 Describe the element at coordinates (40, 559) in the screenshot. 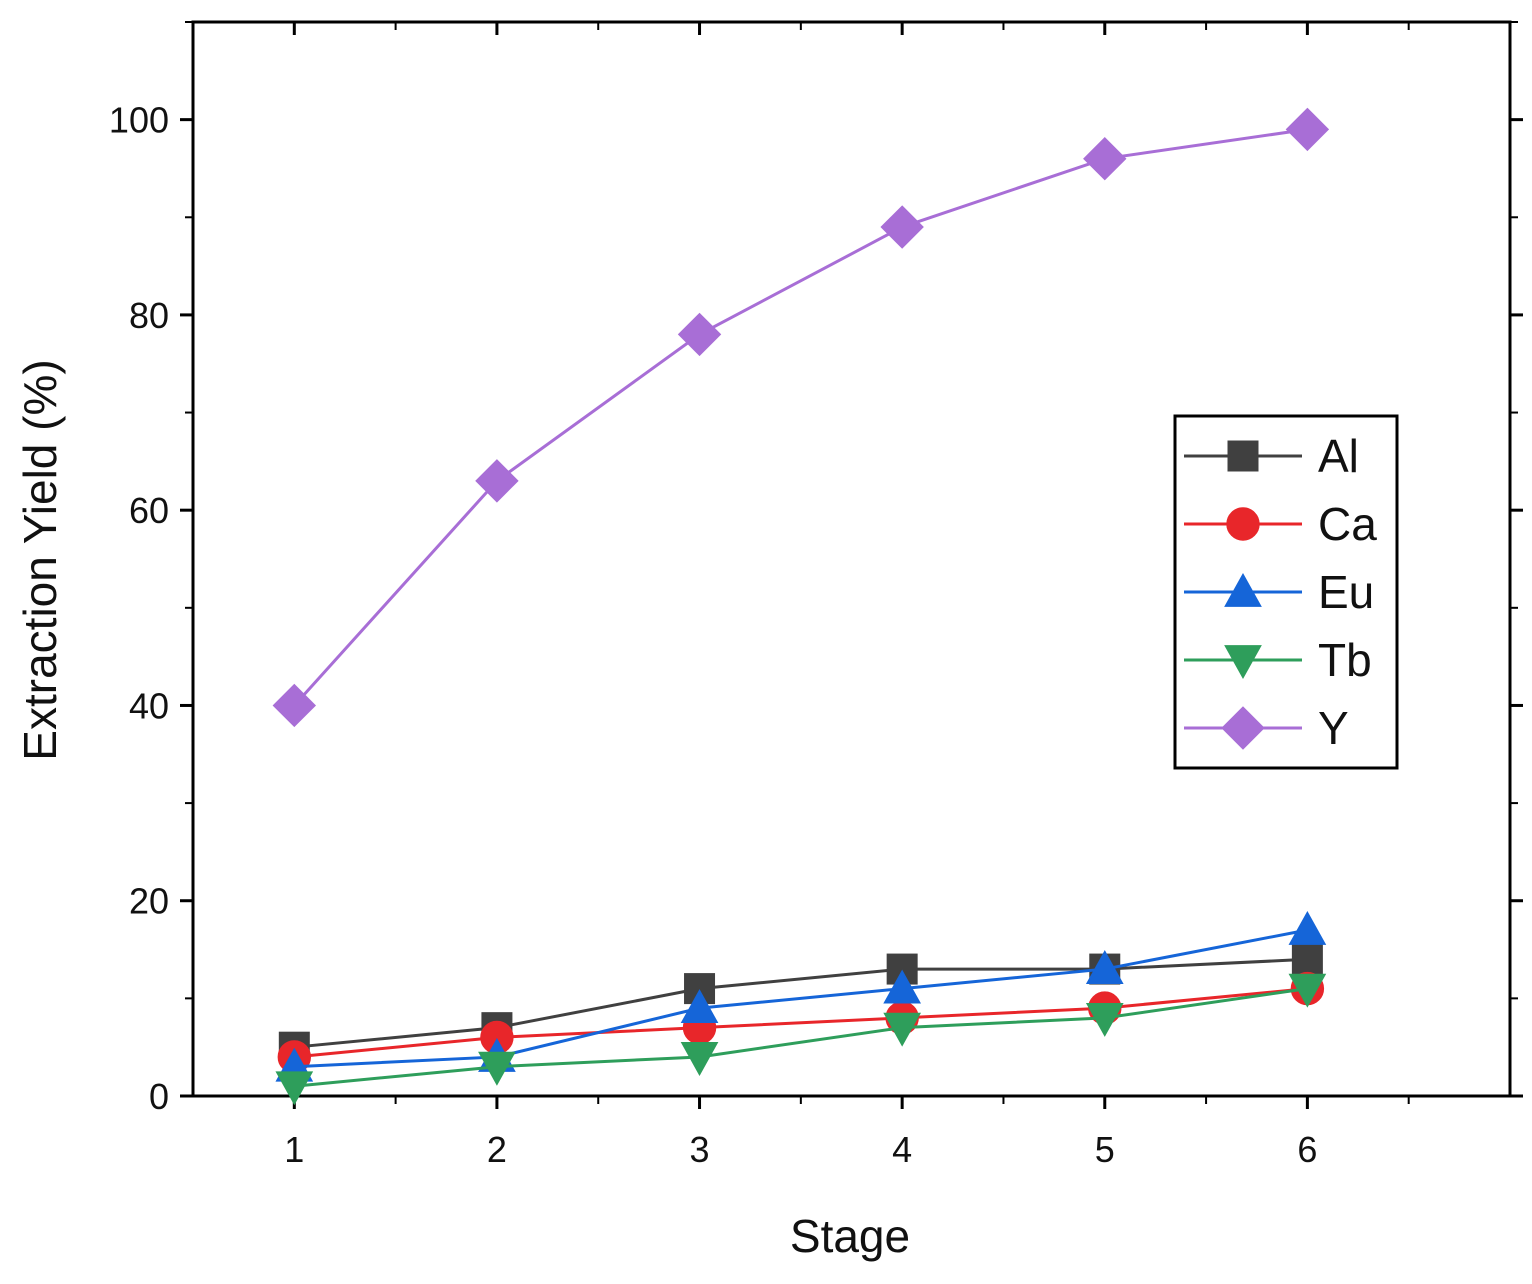

I see `y-axis-title: Extraction Yield (%)` at that location.